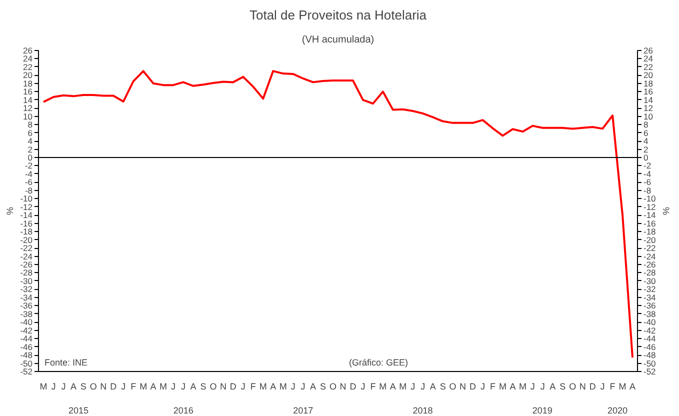 Image resolution: width=679 pixels, height=416 pixels. What do you see at coordinates (649, 75) in the screenshot?
I see `y2-tick-label: 20` at bounding box center [649, 75].